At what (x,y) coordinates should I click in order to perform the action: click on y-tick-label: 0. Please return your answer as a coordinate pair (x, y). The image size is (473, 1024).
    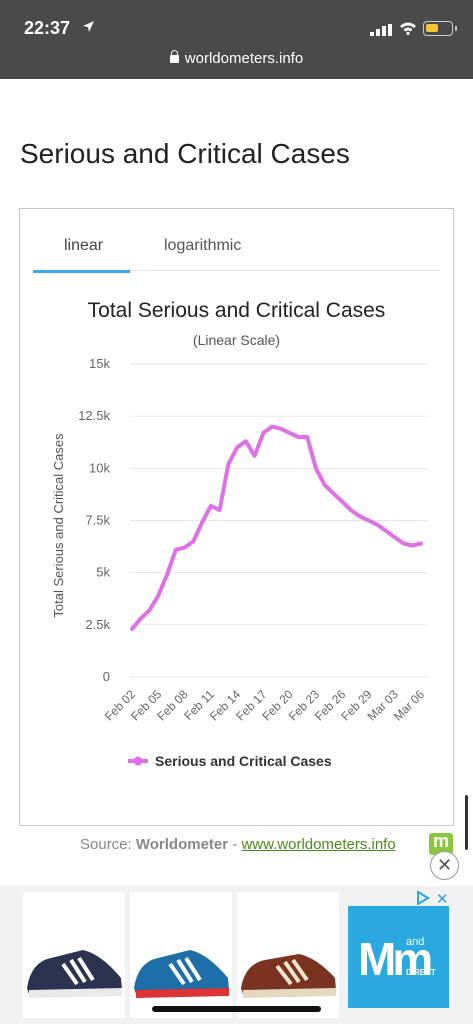
    Looking at the image, I should click on (106, 676).